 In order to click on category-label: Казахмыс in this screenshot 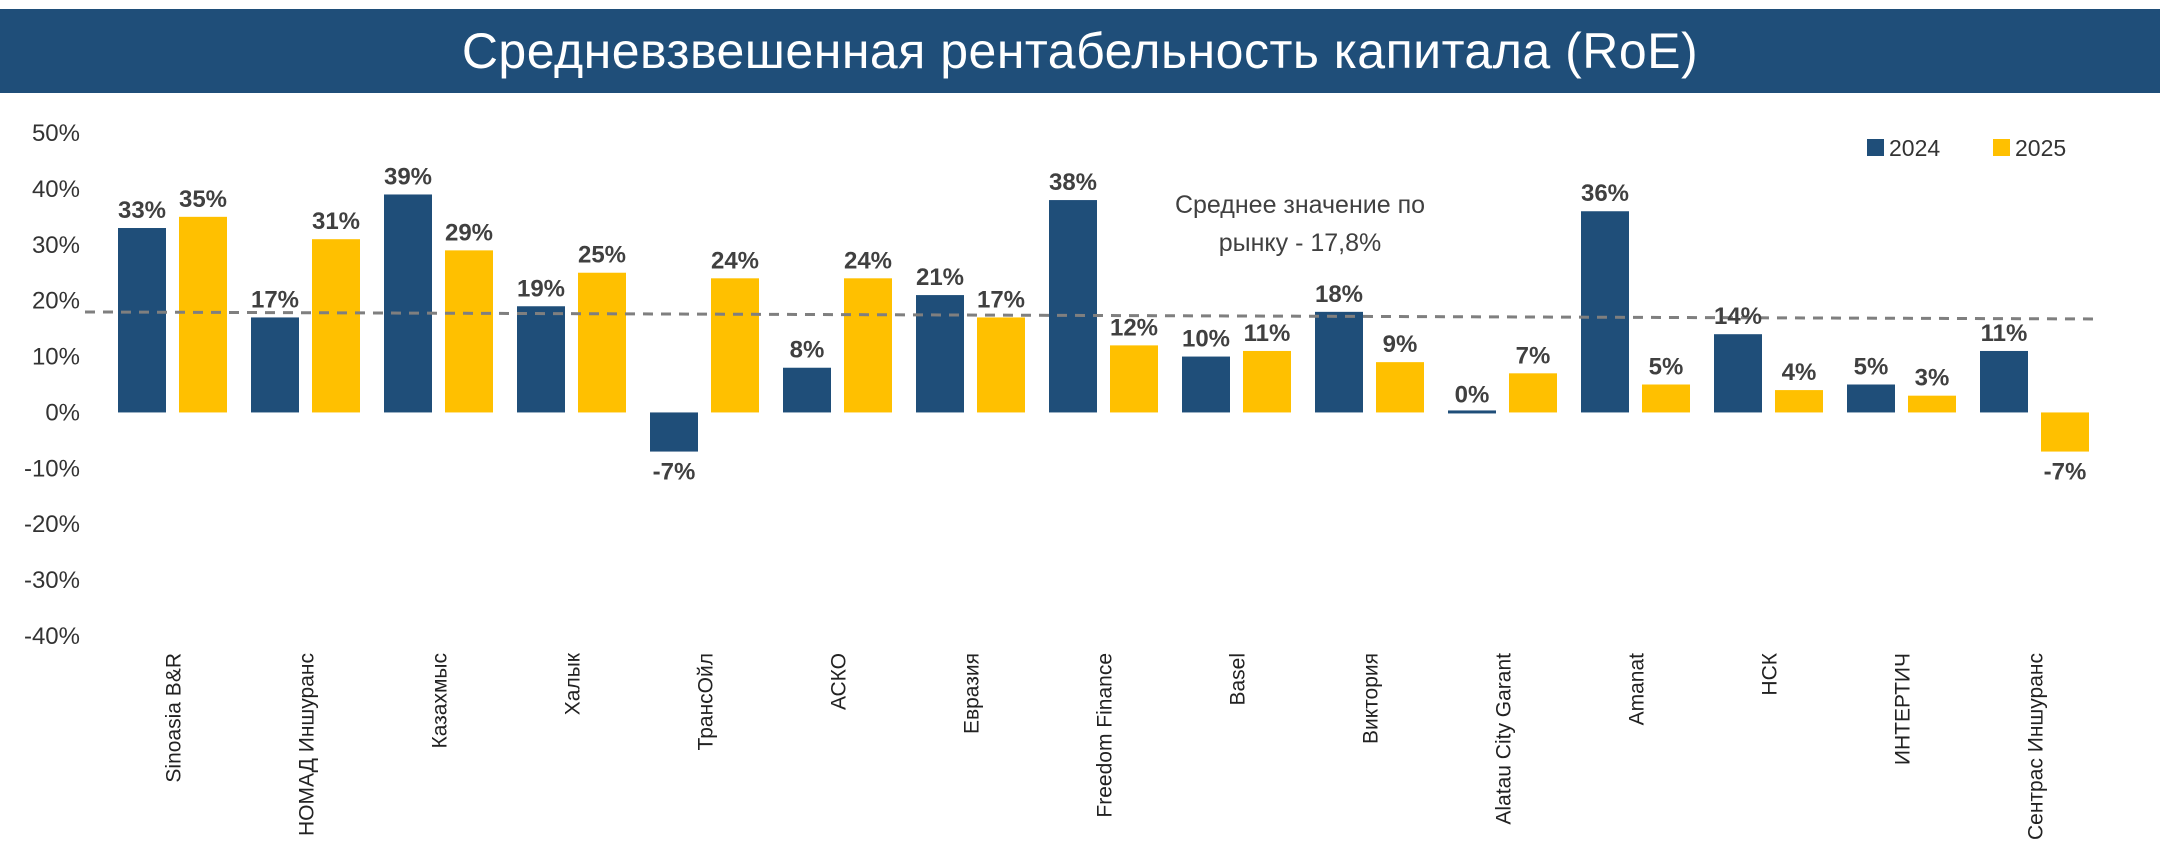, I will do `click(440, 701)`.